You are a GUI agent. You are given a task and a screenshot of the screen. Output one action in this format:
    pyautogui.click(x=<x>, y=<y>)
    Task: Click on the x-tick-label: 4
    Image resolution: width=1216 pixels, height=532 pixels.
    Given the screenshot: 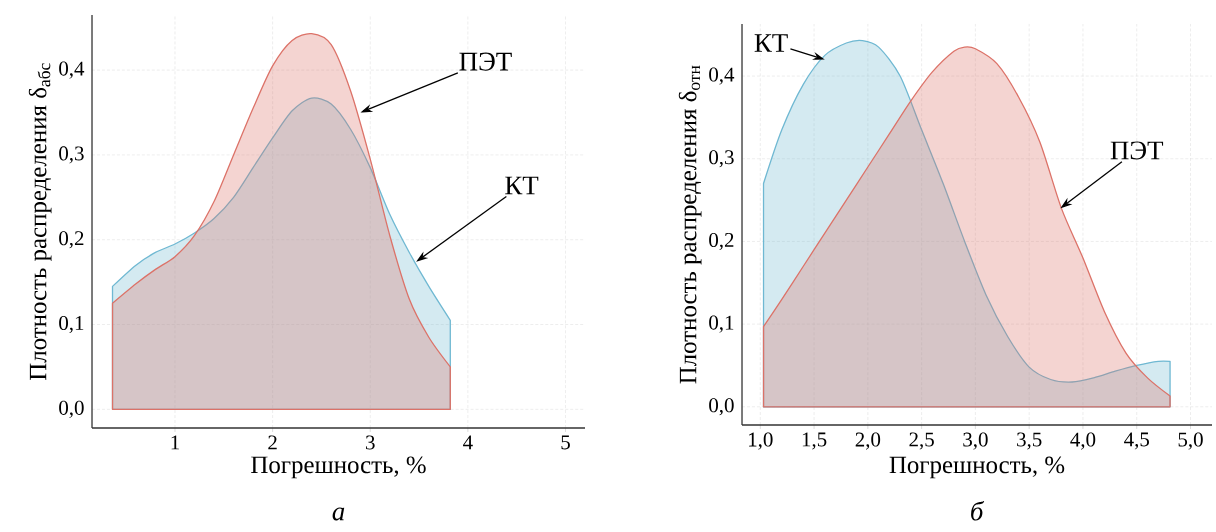 What is the action you would take?
    pyautogui.click(x=468, y=442)
    